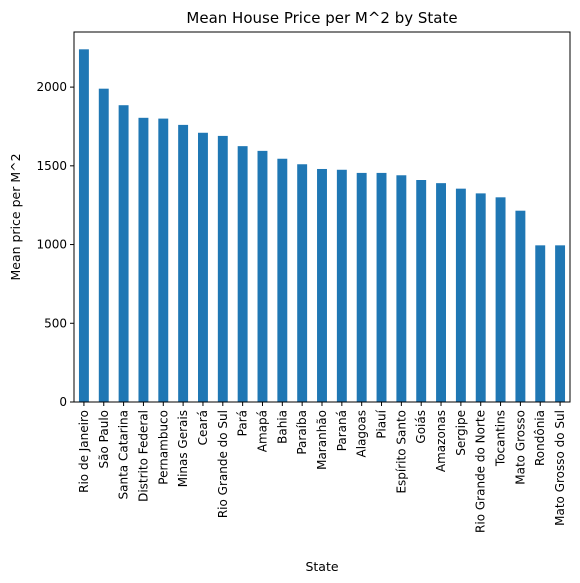 Image resolution: width=580 pixels, height=583 pixels. Describe the element at coordinates (203, 427) in the screenshot. I see `x-tick-label: Ceará` at that location.